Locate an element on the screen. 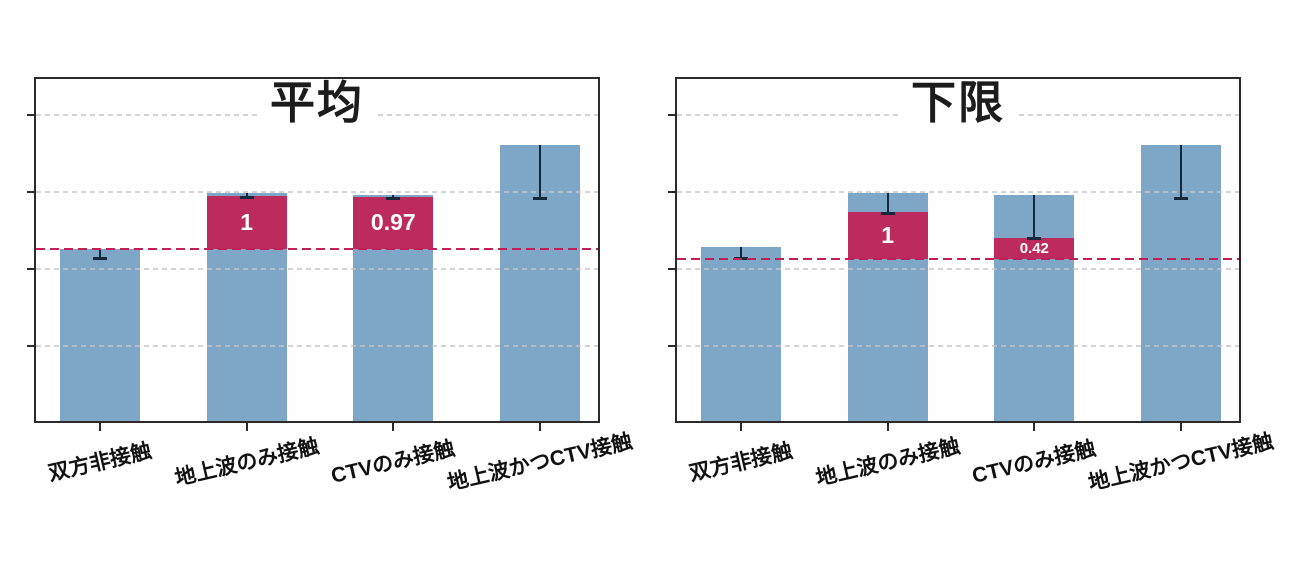  bar-segment: 0.42 is located at coordinates (1034, 248).